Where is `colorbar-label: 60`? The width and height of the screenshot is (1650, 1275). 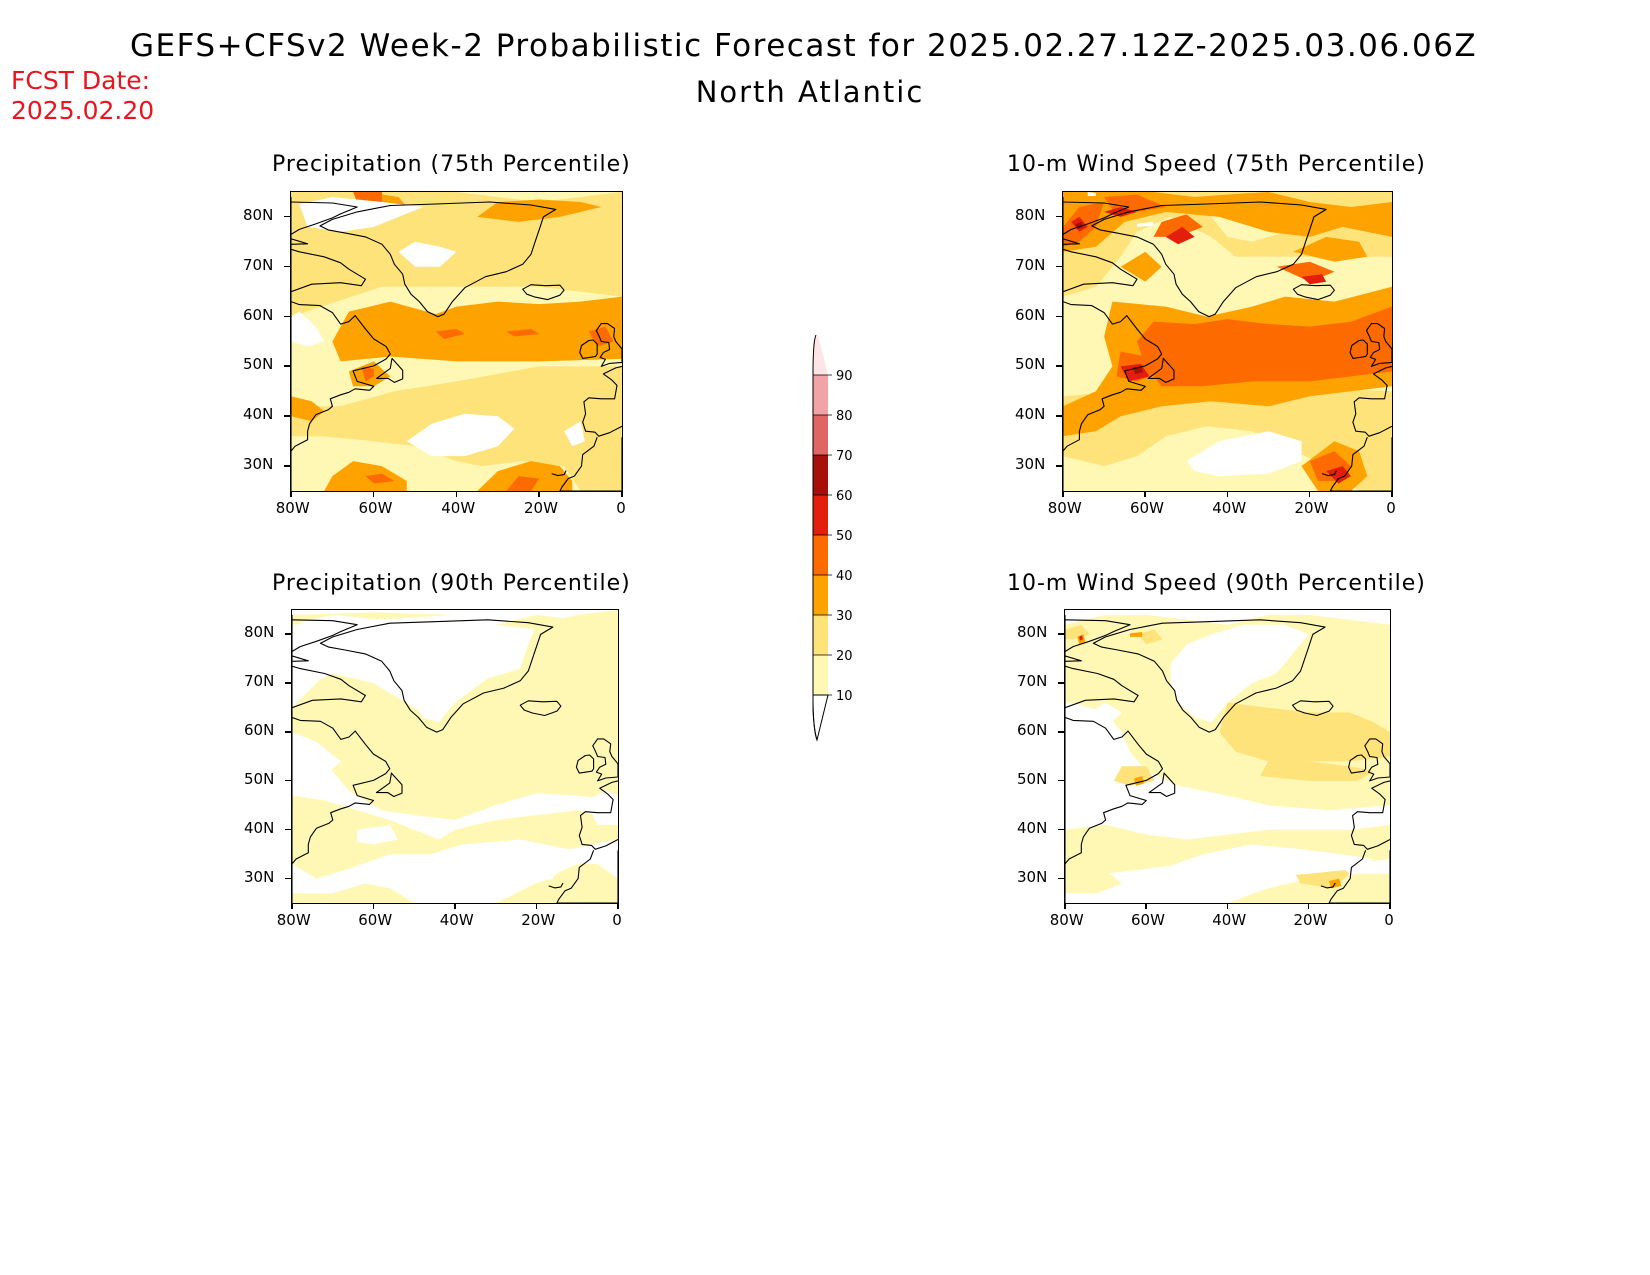
colorbar-label: 60 is located at coordinates (844, 496).